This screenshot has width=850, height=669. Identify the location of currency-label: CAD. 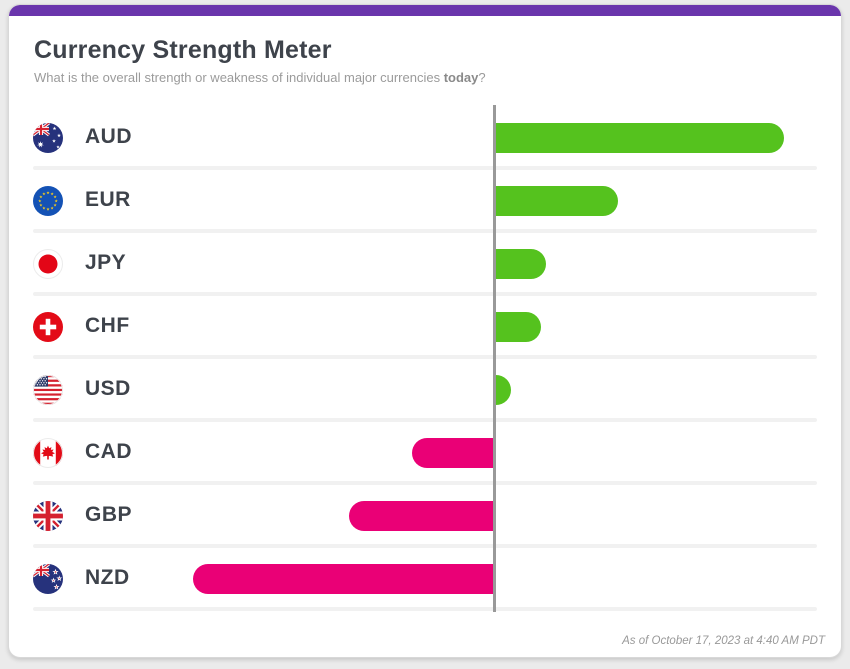
(108, 451).